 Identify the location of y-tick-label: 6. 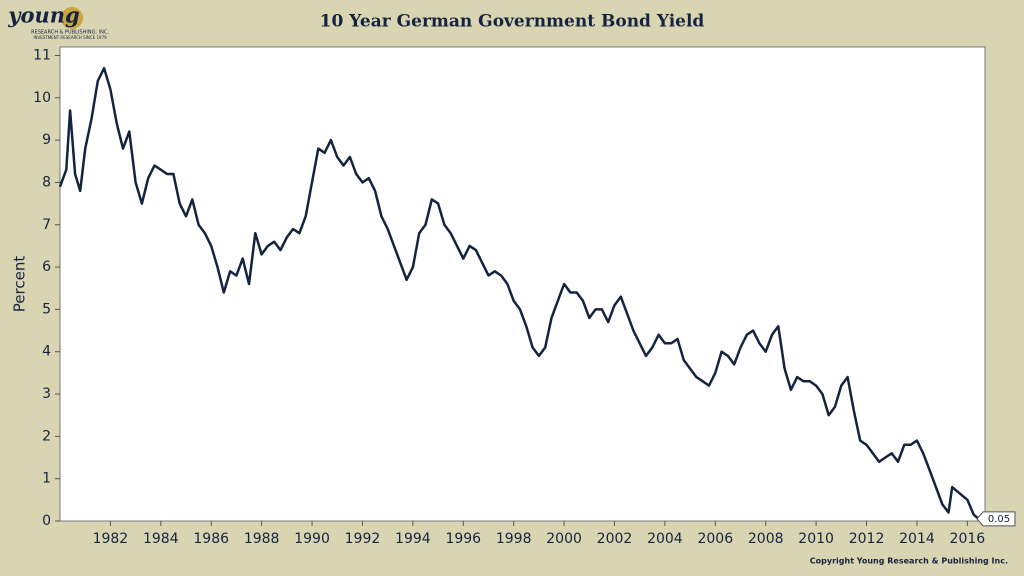
(46, 267).